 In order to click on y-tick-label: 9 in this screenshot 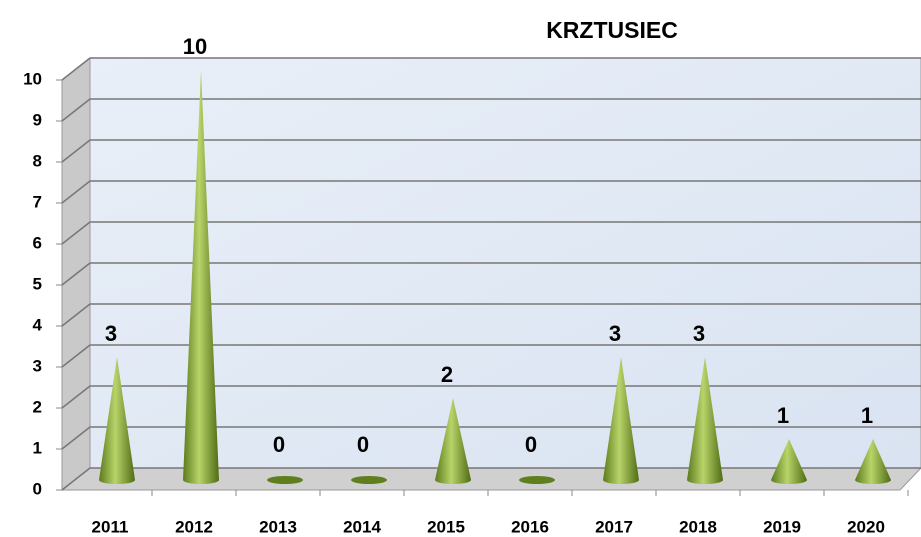, I will do `click(37, 119)`.